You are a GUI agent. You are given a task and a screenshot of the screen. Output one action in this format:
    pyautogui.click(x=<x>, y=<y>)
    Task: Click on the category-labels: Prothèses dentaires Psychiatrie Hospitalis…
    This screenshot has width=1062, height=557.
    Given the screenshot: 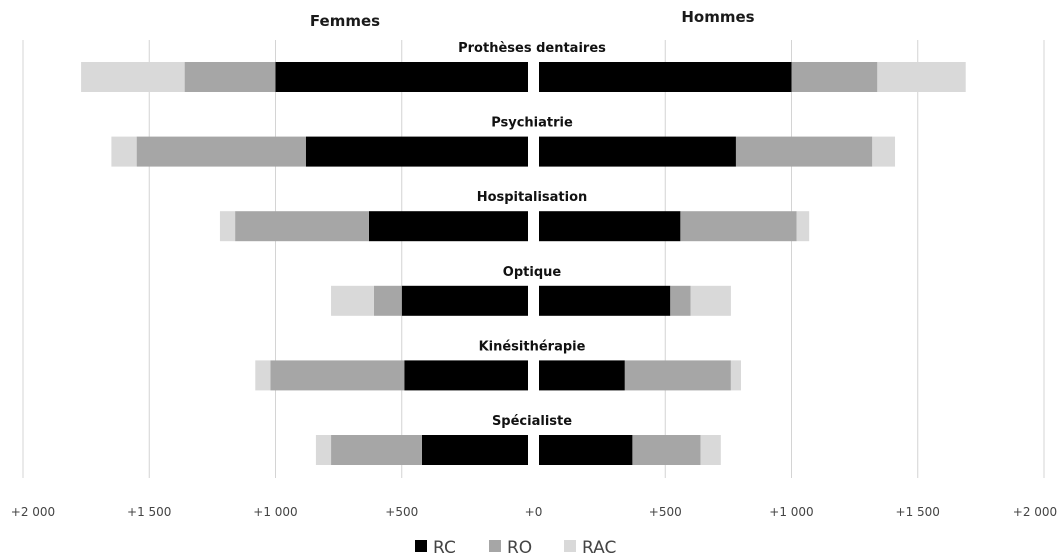 What is the action you would take?
    pyautogui.click(x=532, y=235)
    